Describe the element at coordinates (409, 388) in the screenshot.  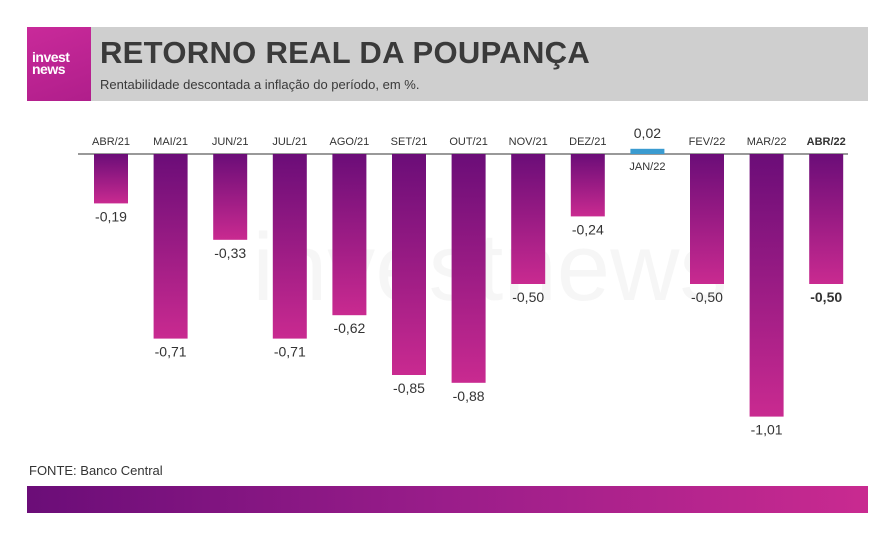
I see `data-label: -0,85` at that location.